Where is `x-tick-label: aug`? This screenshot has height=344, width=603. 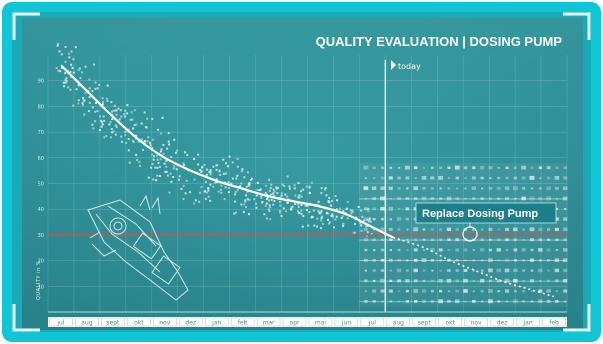 x-tick-label: aug is located at coordinates (398, 323).